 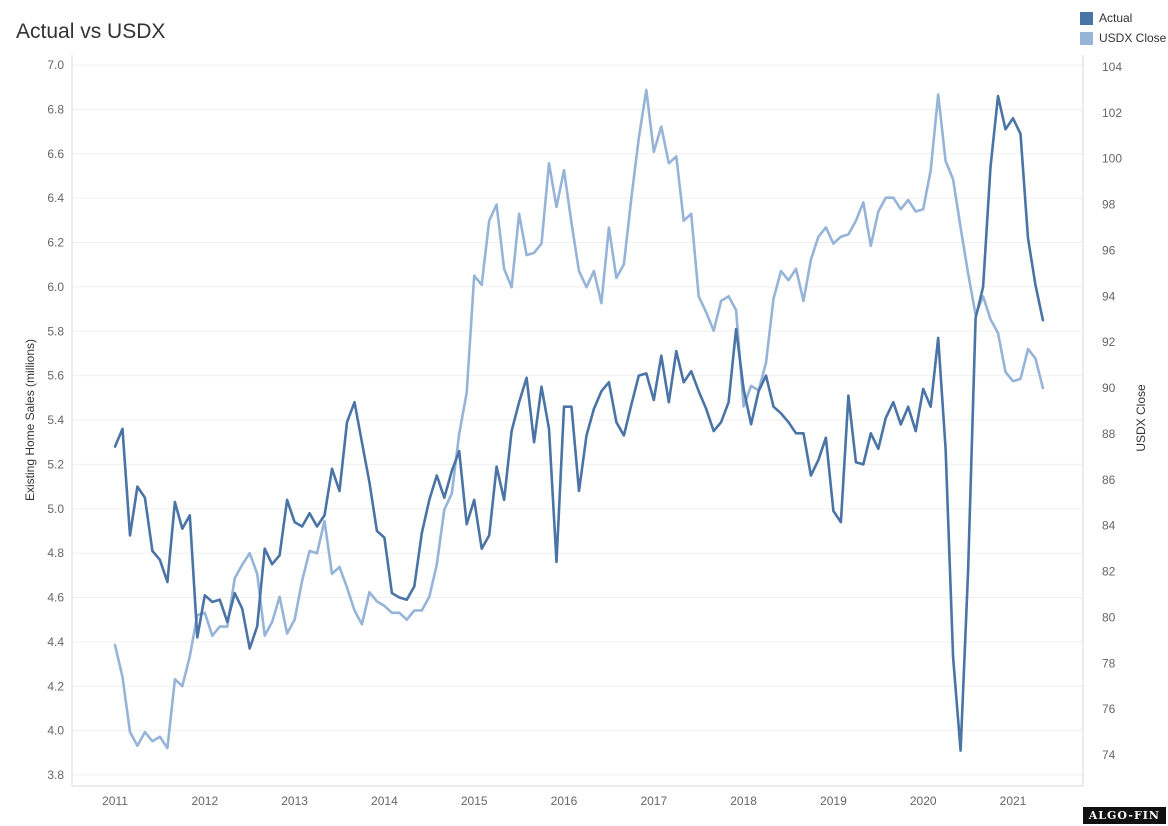 What do you see at coordinates (1109, 755) in the screenshot?
I see `y-tick-label-right: 74` at bounding box center [1109, 755].